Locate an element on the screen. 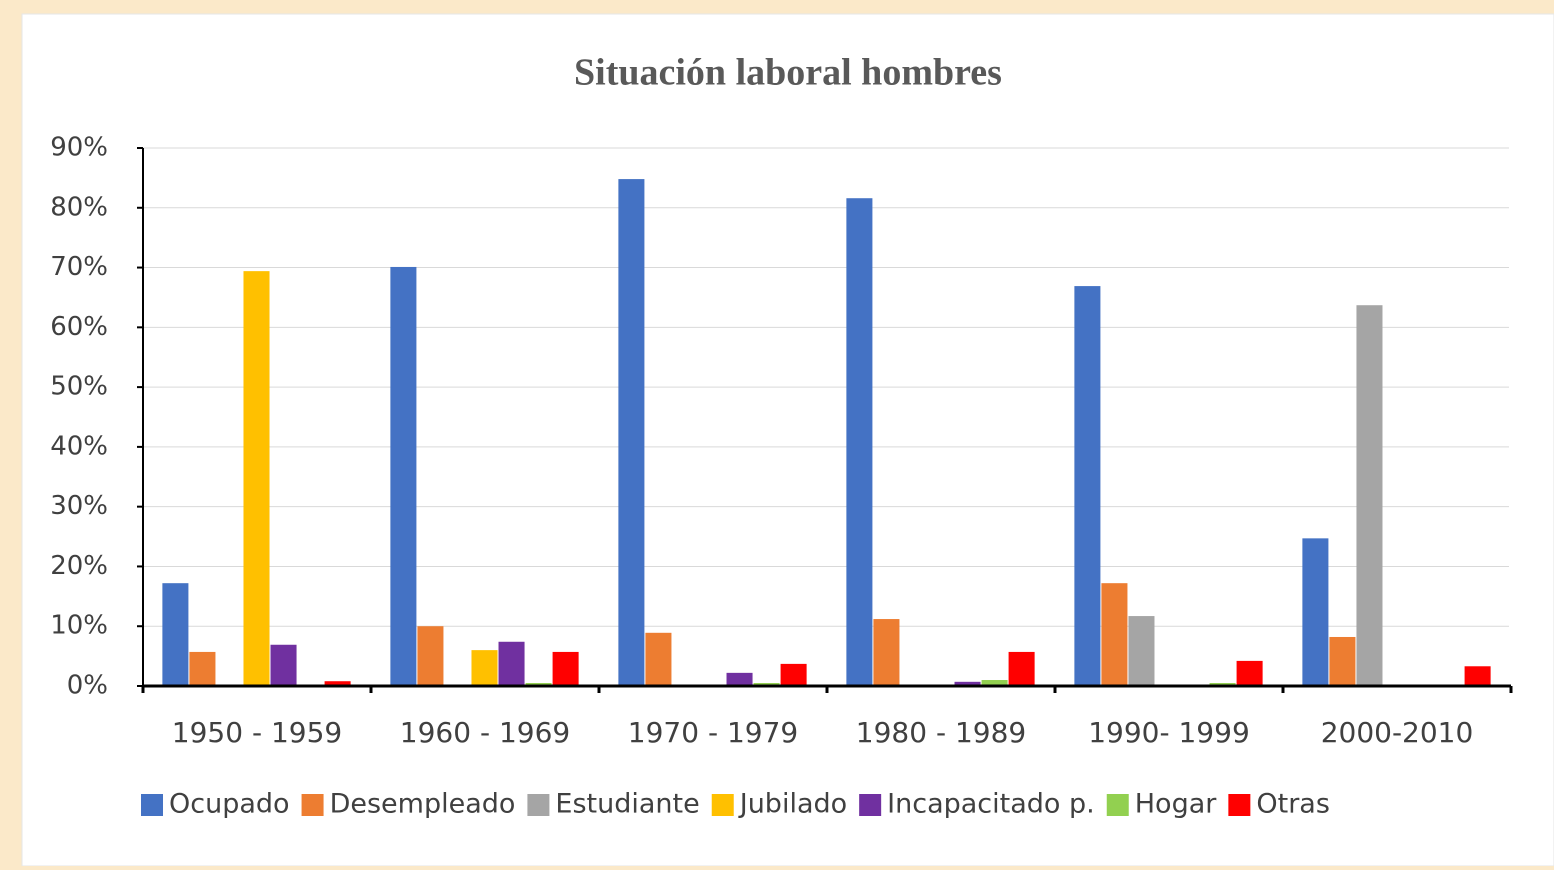  y-tick-label: 30% is located at coordinates (79, 506).